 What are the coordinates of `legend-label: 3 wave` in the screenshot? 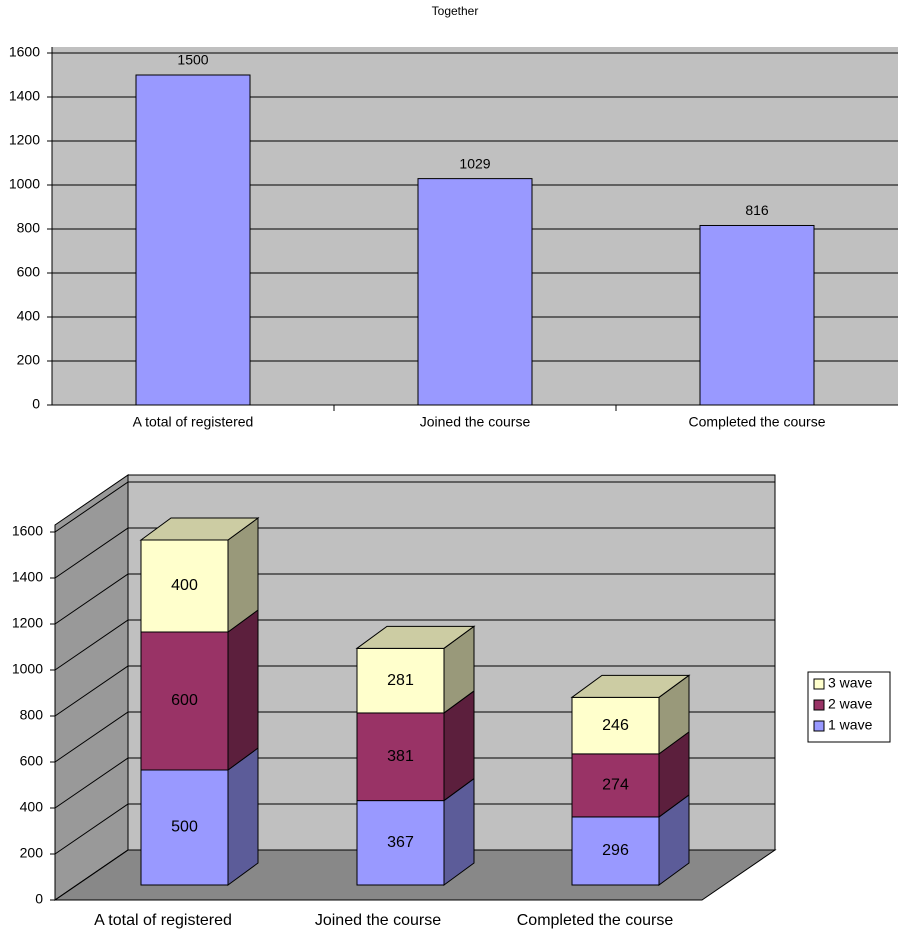 It's located at (850, 683).